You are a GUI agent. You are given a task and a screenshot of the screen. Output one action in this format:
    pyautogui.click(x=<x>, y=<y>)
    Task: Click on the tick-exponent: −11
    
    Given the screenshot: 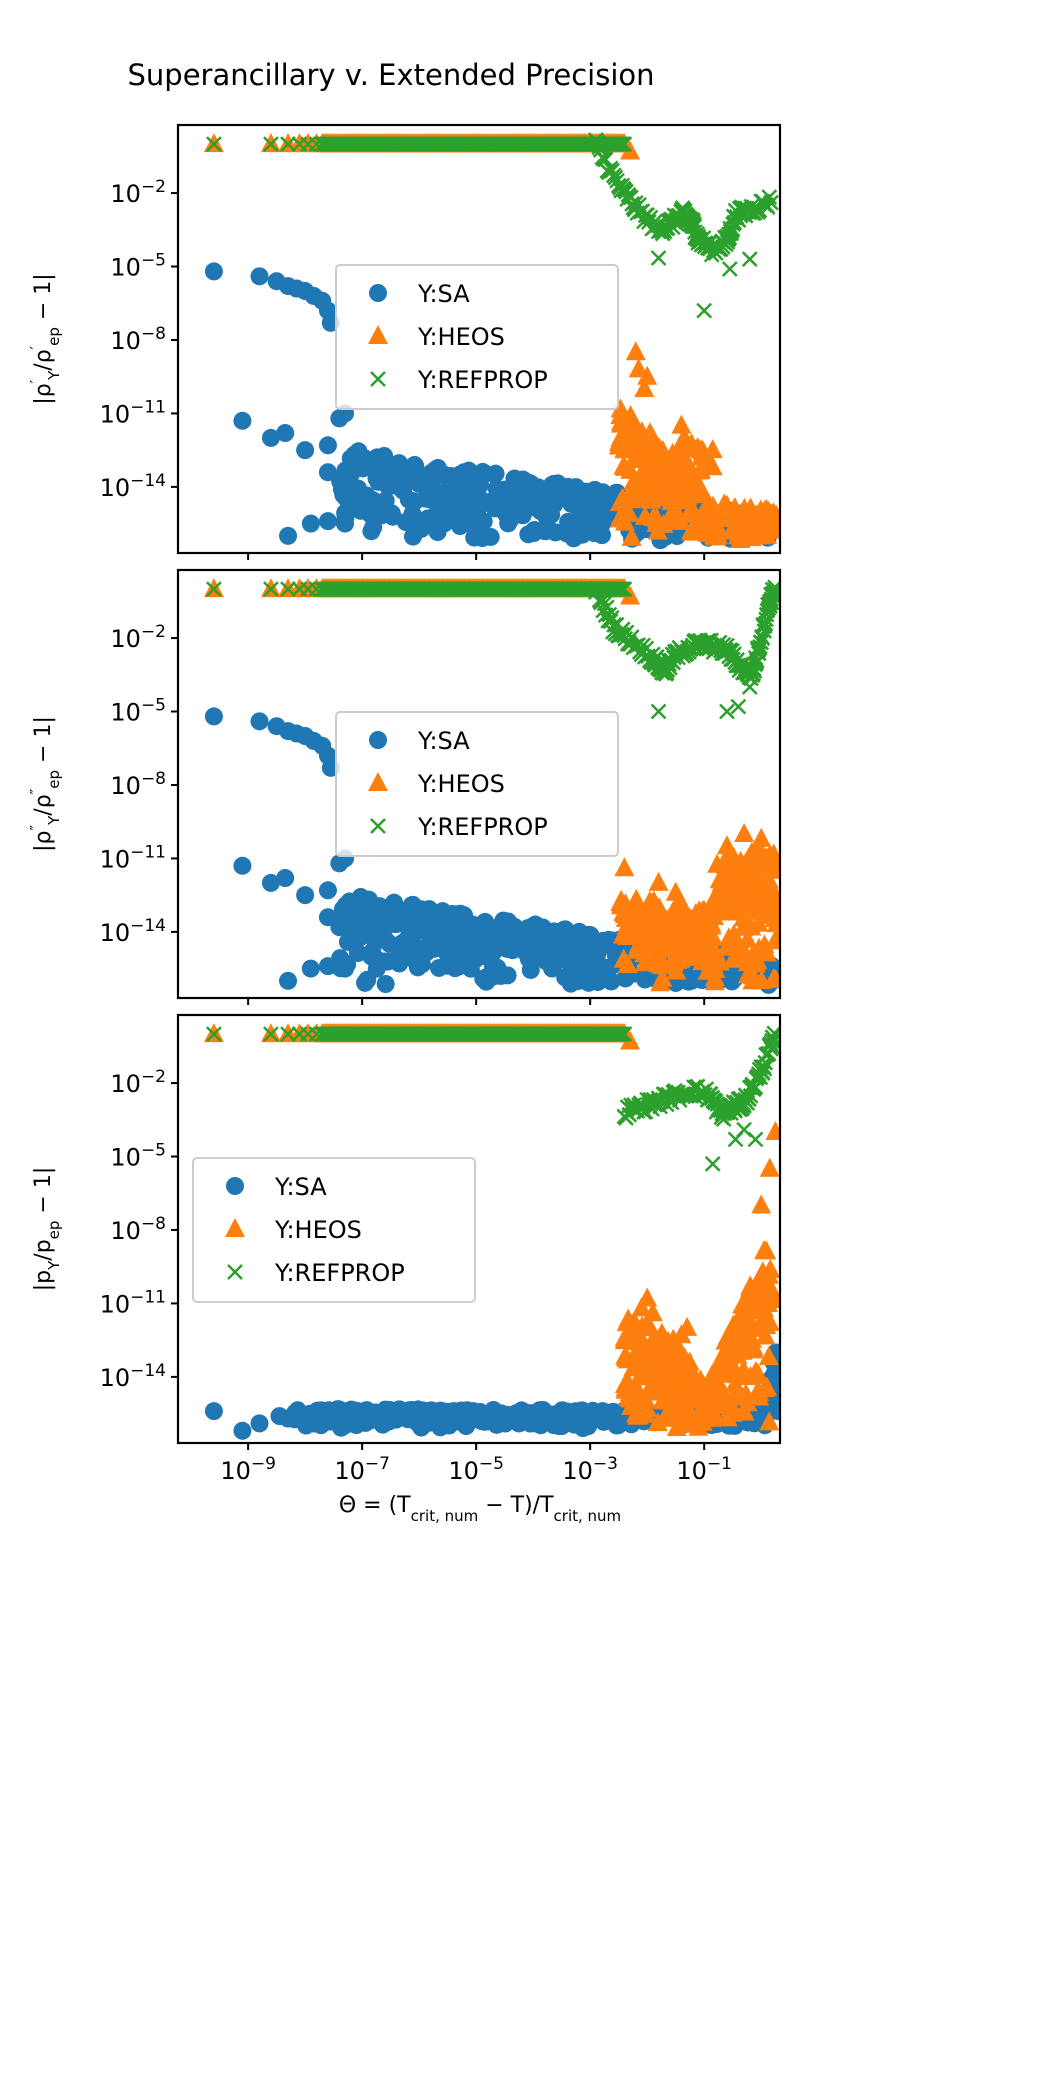 What is the action you would take?
    pyautogui.click(x=148, y=407)
    